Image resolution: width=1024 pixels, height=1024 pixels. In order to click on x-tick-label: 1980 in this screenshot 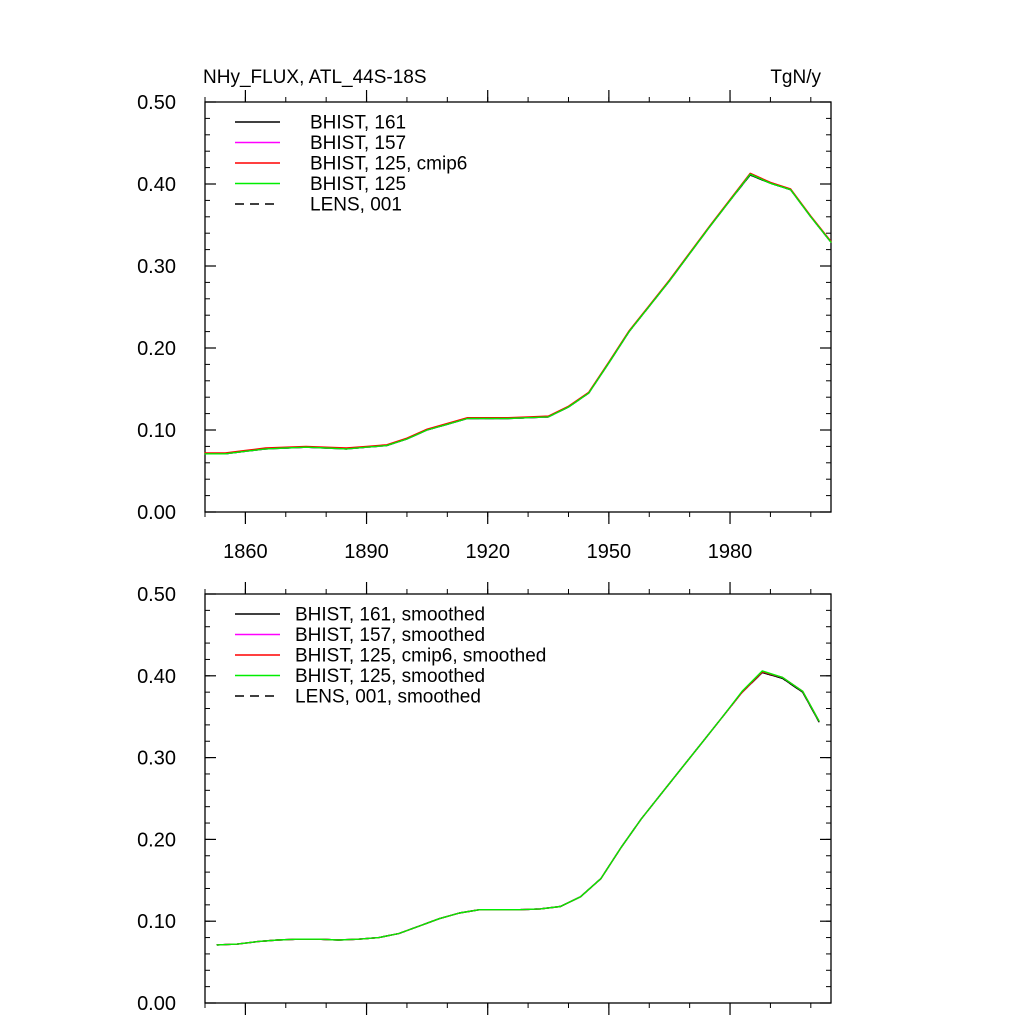, I will do `click(730, 552)`.